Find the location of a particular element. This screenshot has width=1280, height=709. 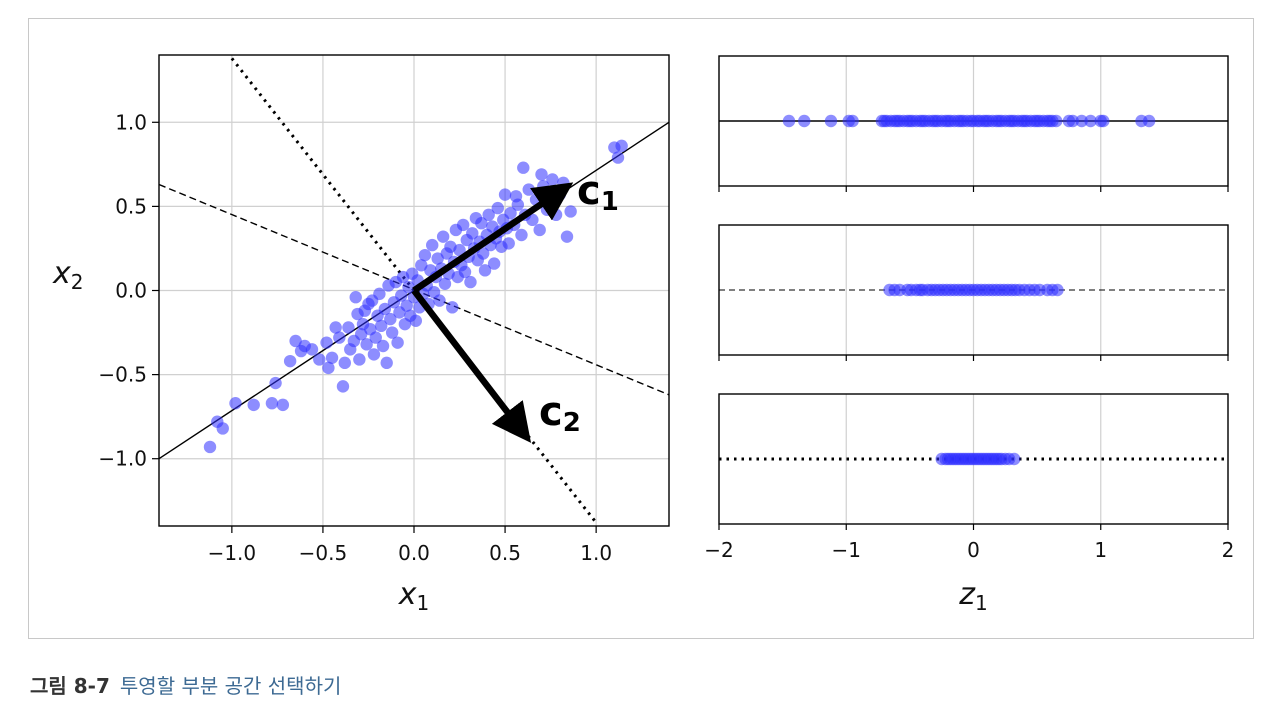

z-tick-label: 0 is located at coordinates (973, 550).